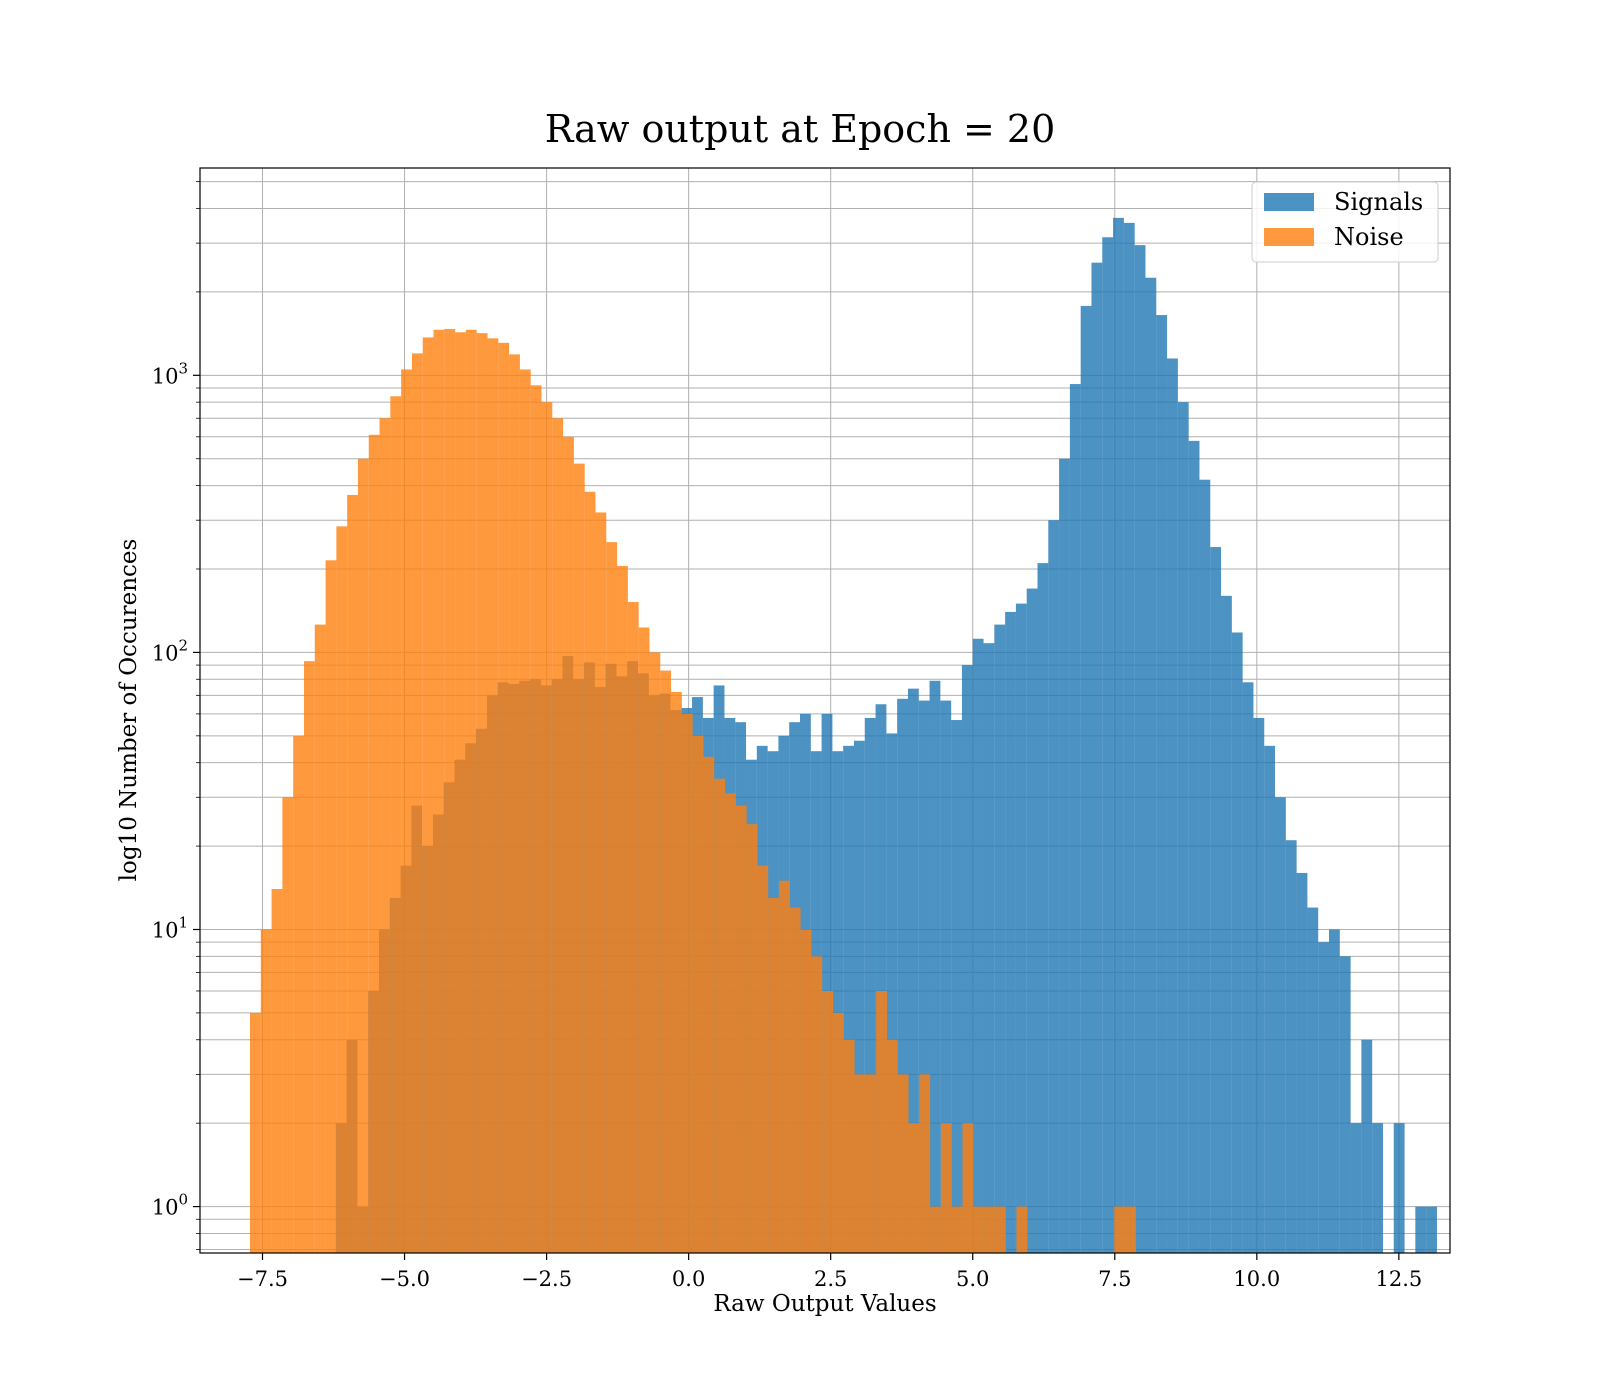  I want to click on legend: Signals Noise, so click(1345, 222).